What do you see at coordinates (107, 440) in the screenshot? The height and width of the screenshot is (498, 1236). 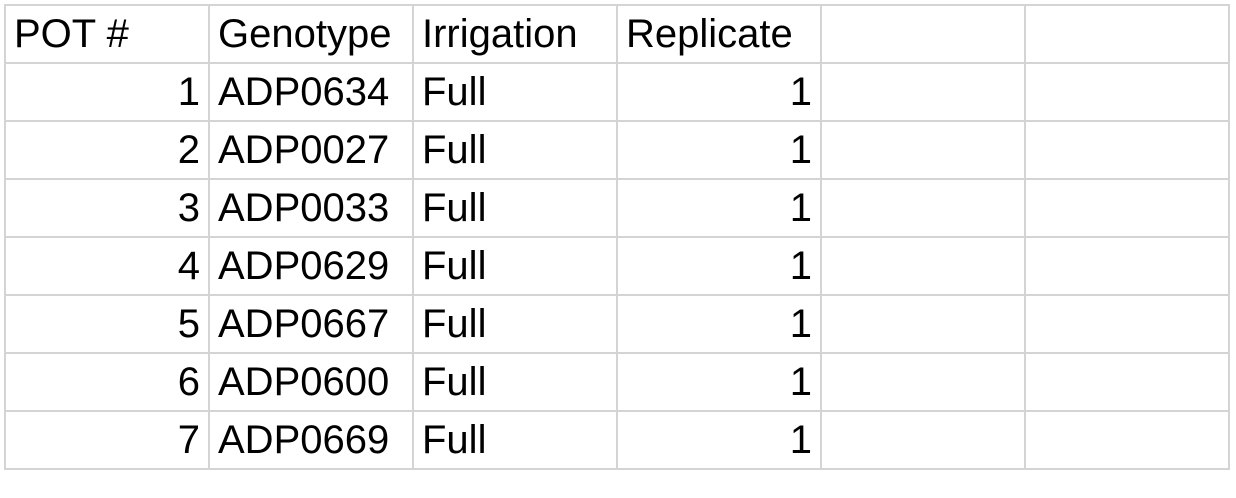 I see `cell-pot: 7` at bounding box center [107, 440].